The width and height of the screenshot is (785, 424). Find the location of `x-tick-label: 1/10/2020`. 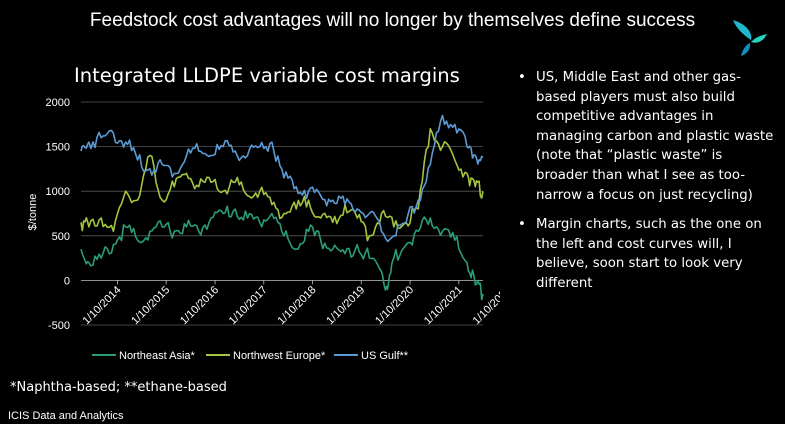

x-tick-label: 1/10/2020 is located at coordinates (394, 305).